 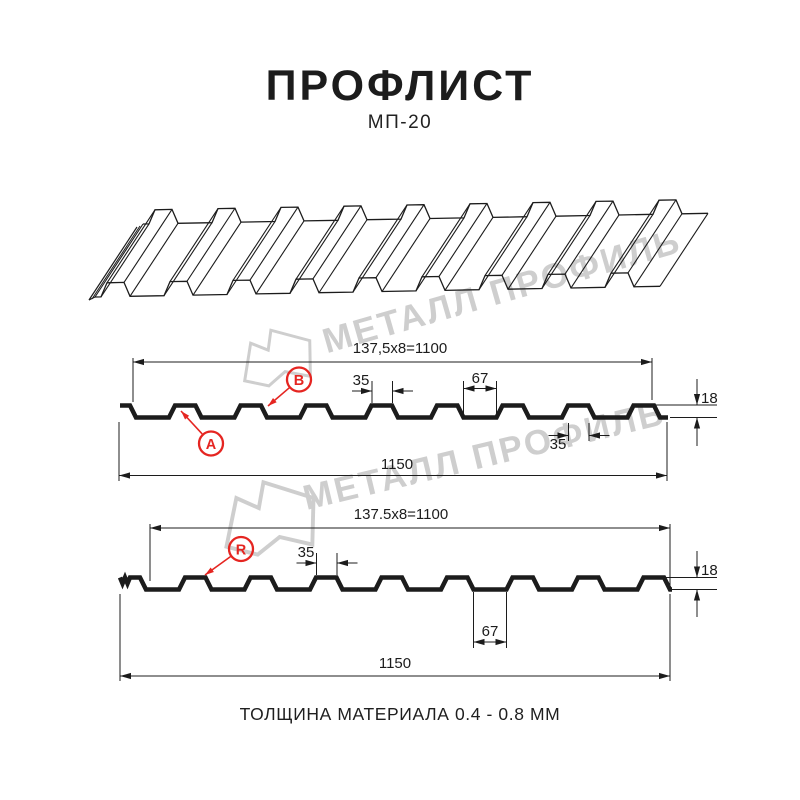 I want to click on sheet-3d-view, so click(x=398, y=250).